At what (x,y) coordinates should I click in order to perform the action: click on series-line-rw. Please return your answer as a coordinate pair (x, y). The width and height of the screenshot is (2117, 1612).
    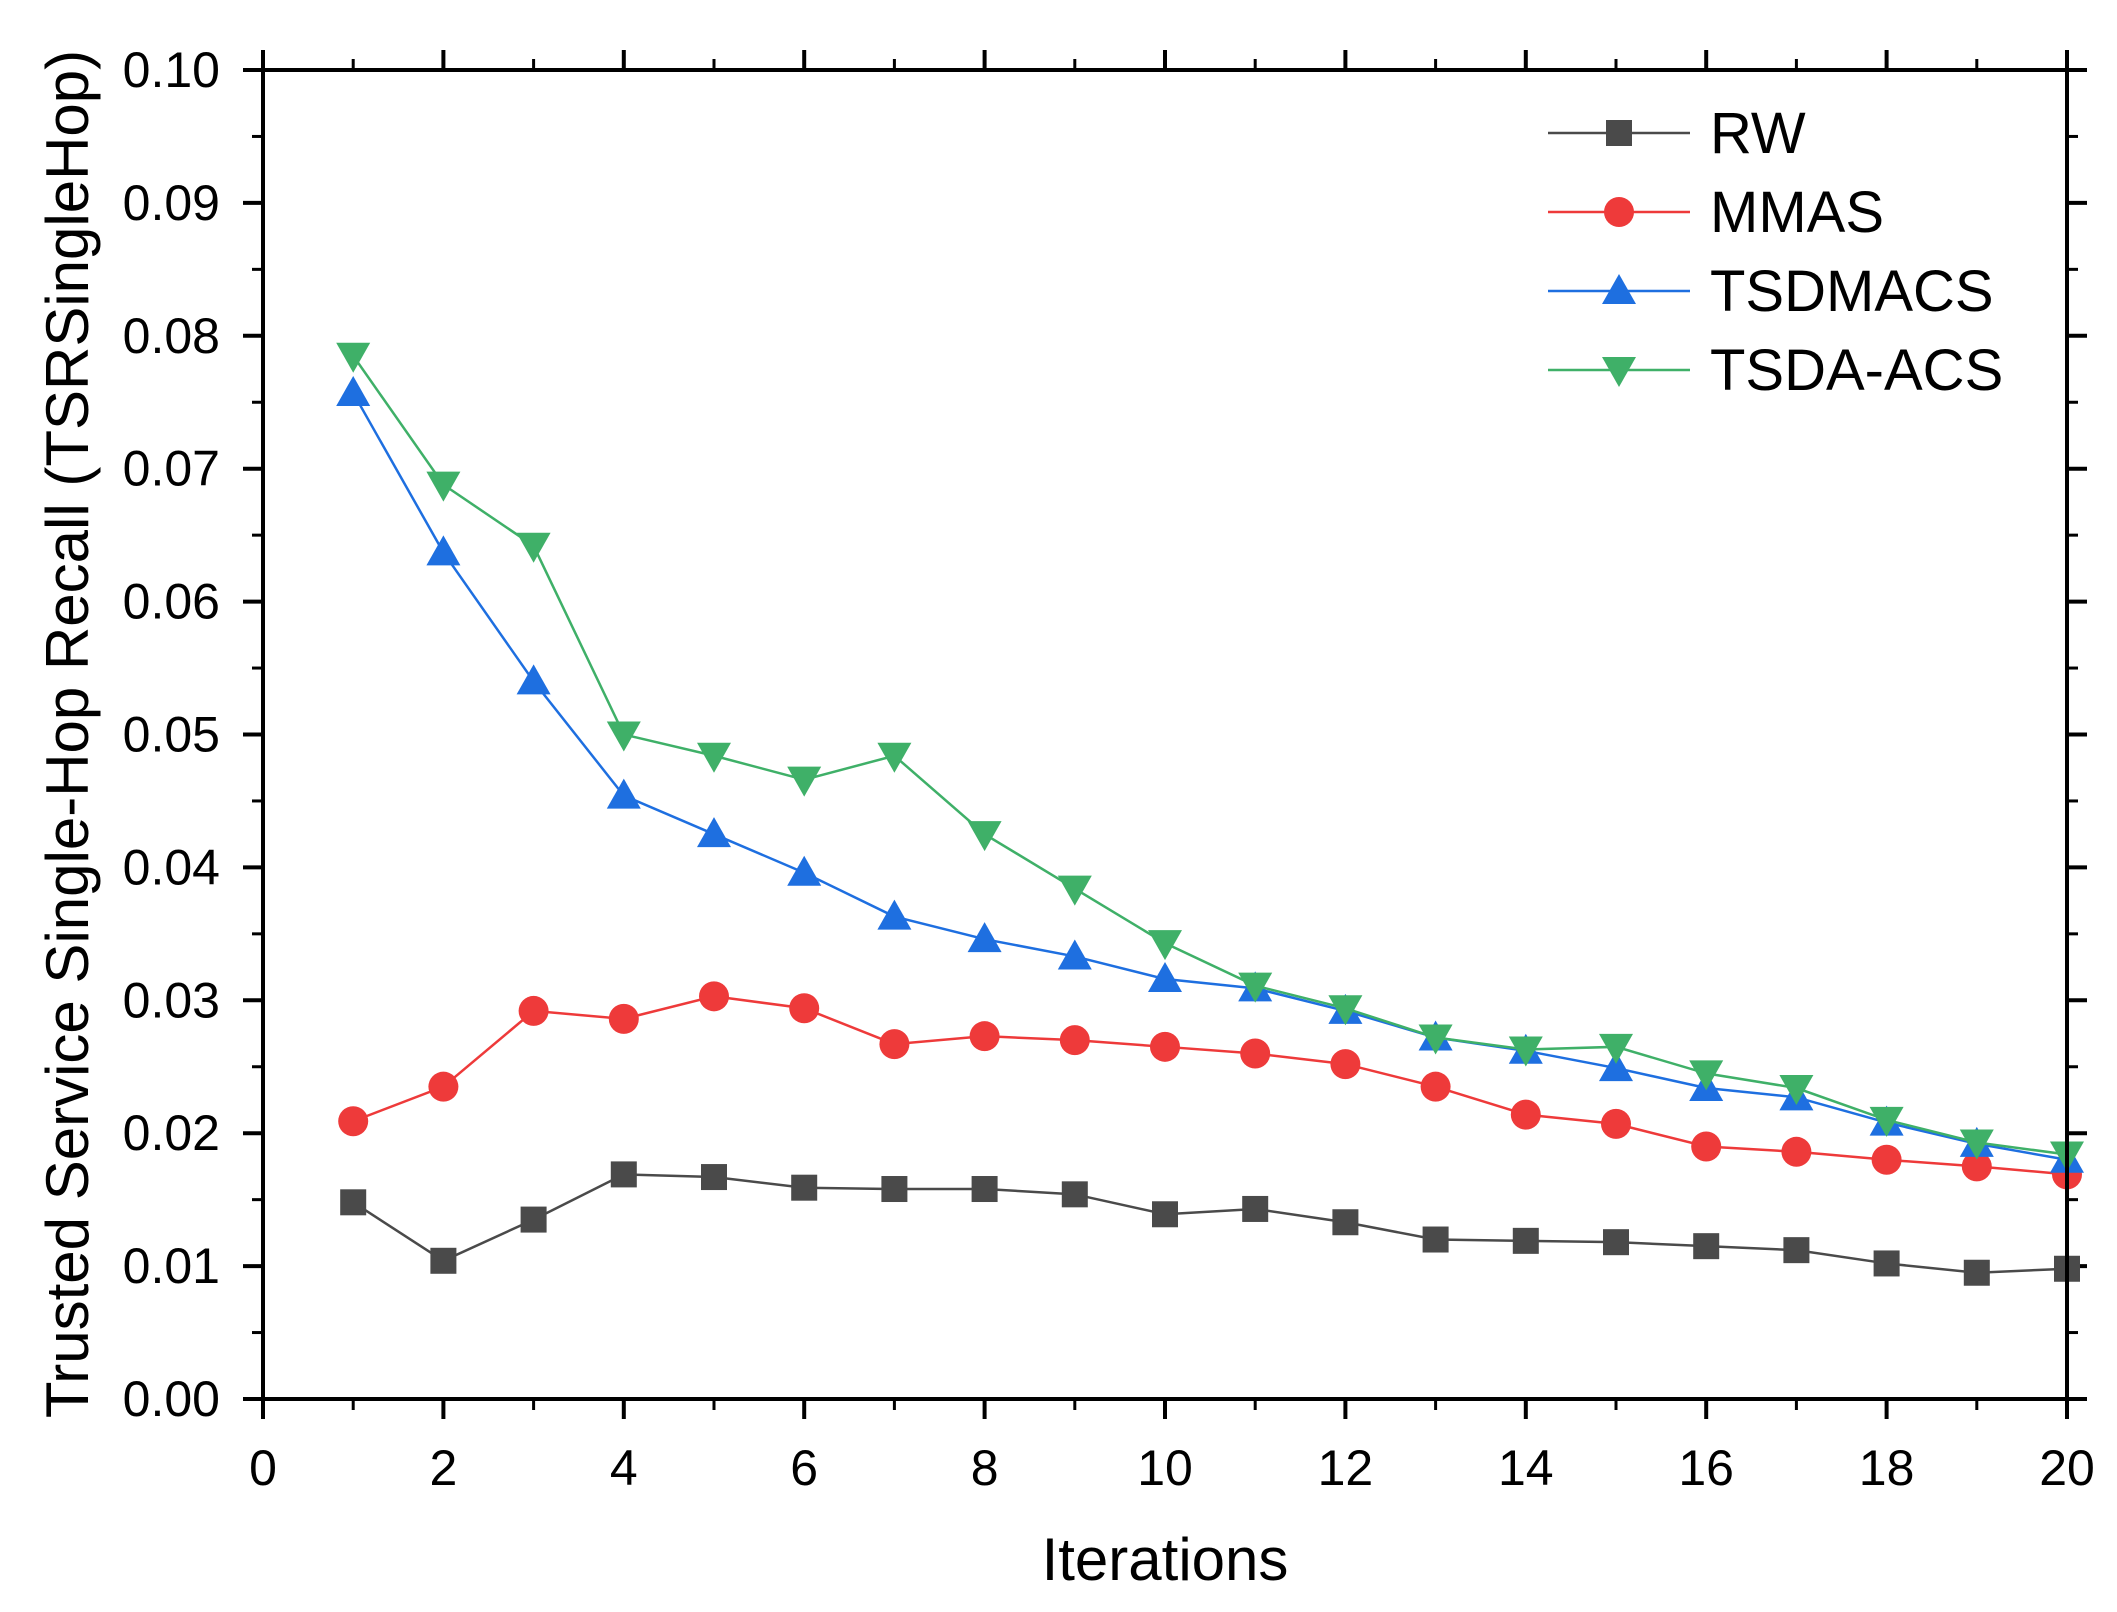
    Looking at the image, I should click on (1210, 1223).